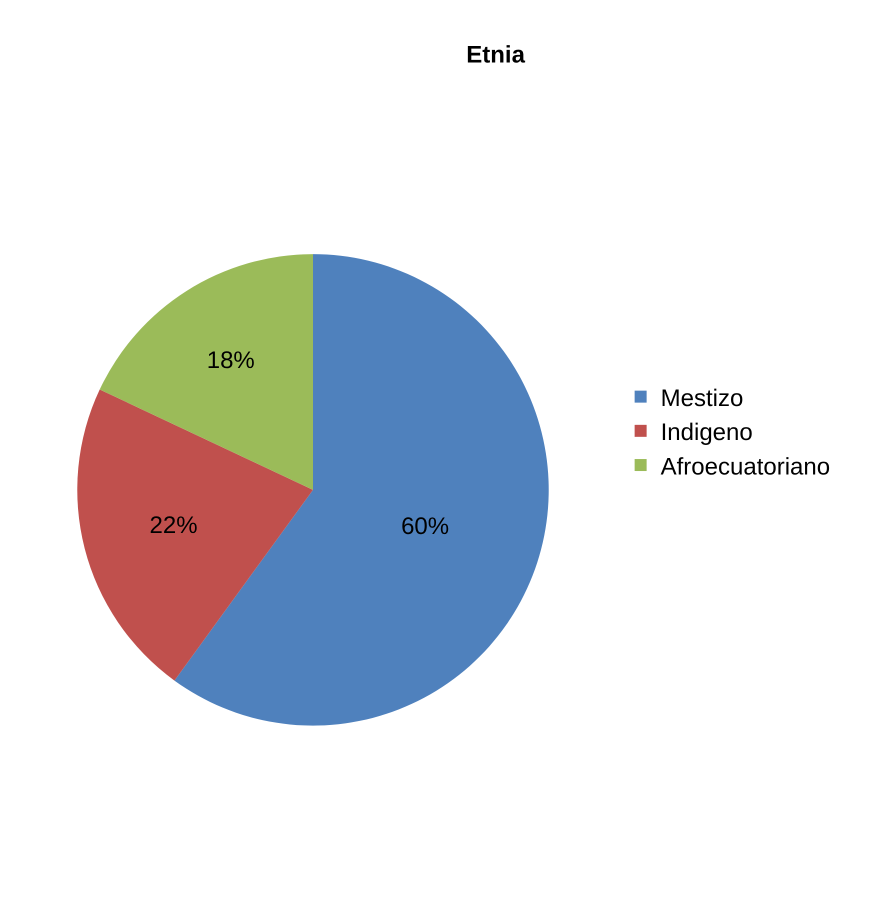 The image size is (893, 898). What do you see at coordinates (425, 526) in the screenshot?
I see `data-label: 60%` at bounding box center [425, 526].